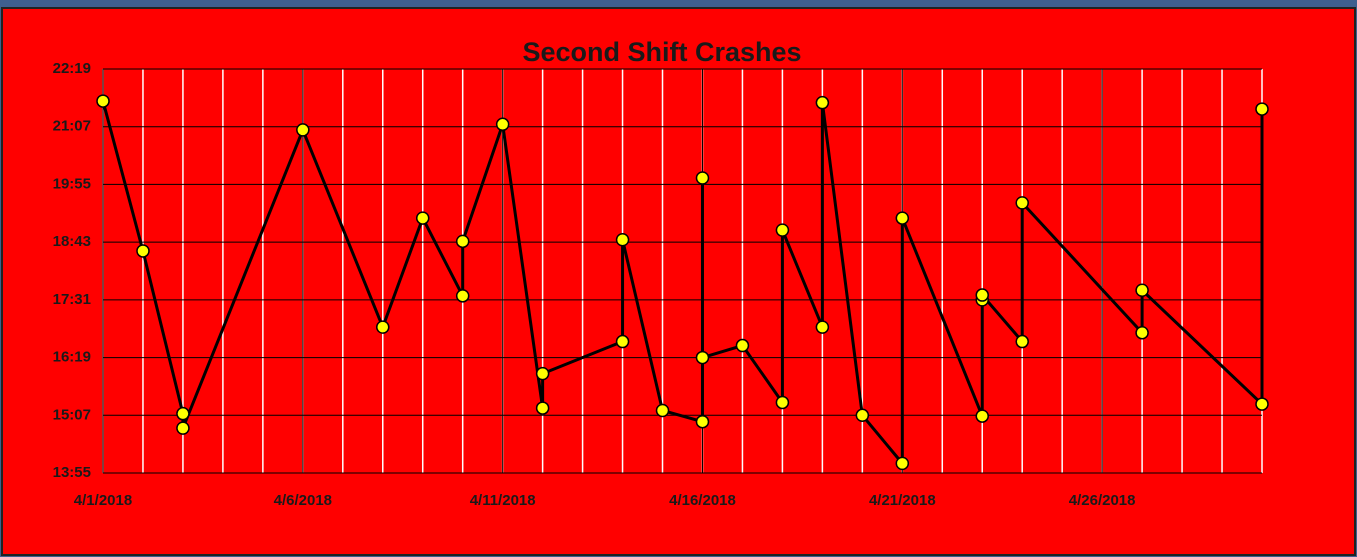  Describe the element at coordinates (1102, 500) in the screenshot. I see `x-tick-label: 4/26/2018` at that location.